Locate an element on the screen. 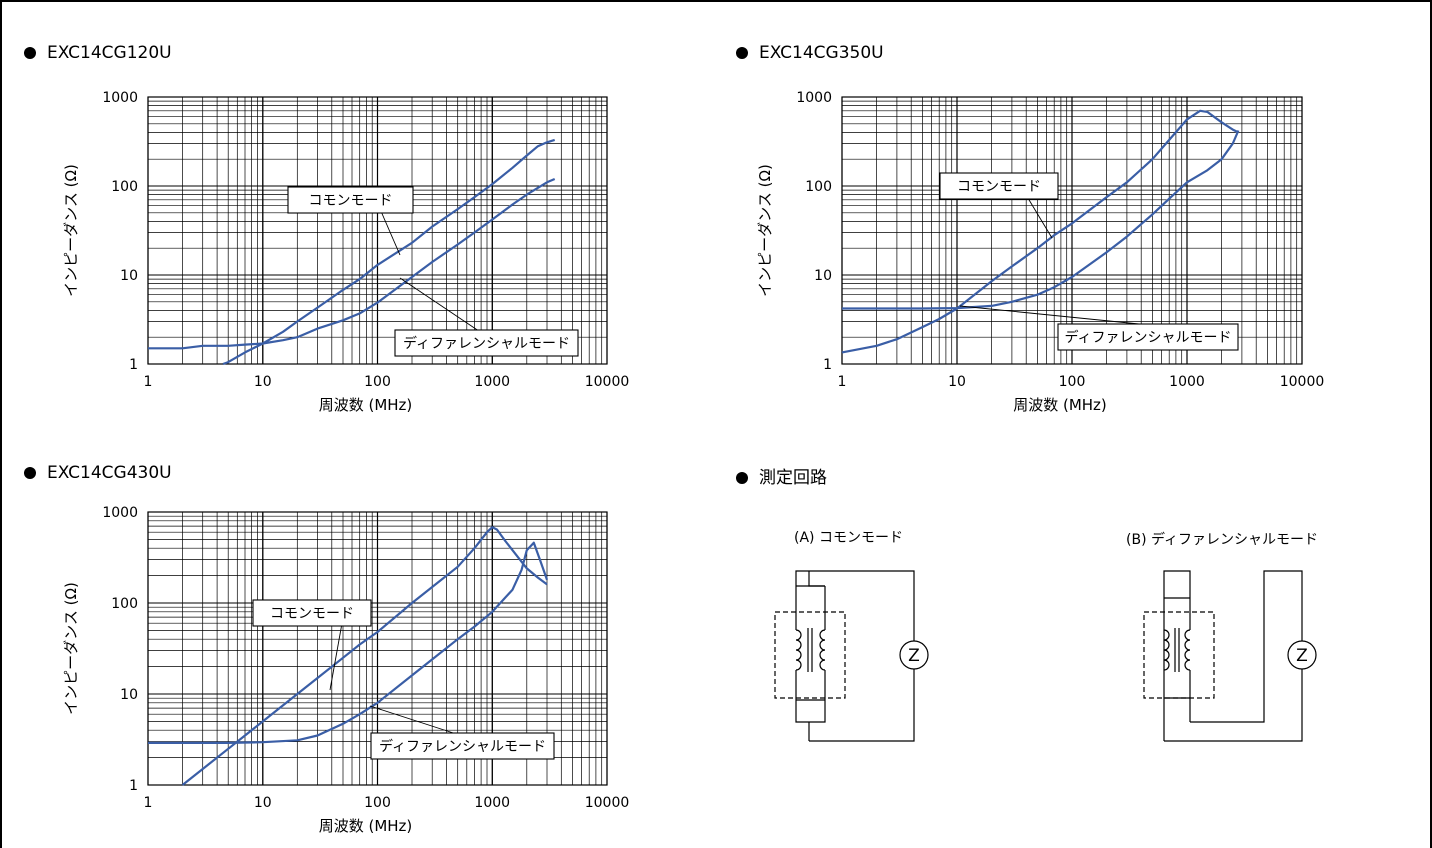 The image size is (1432, 848). circuit-b-outer-wire is located at coordinates (1233, 656).